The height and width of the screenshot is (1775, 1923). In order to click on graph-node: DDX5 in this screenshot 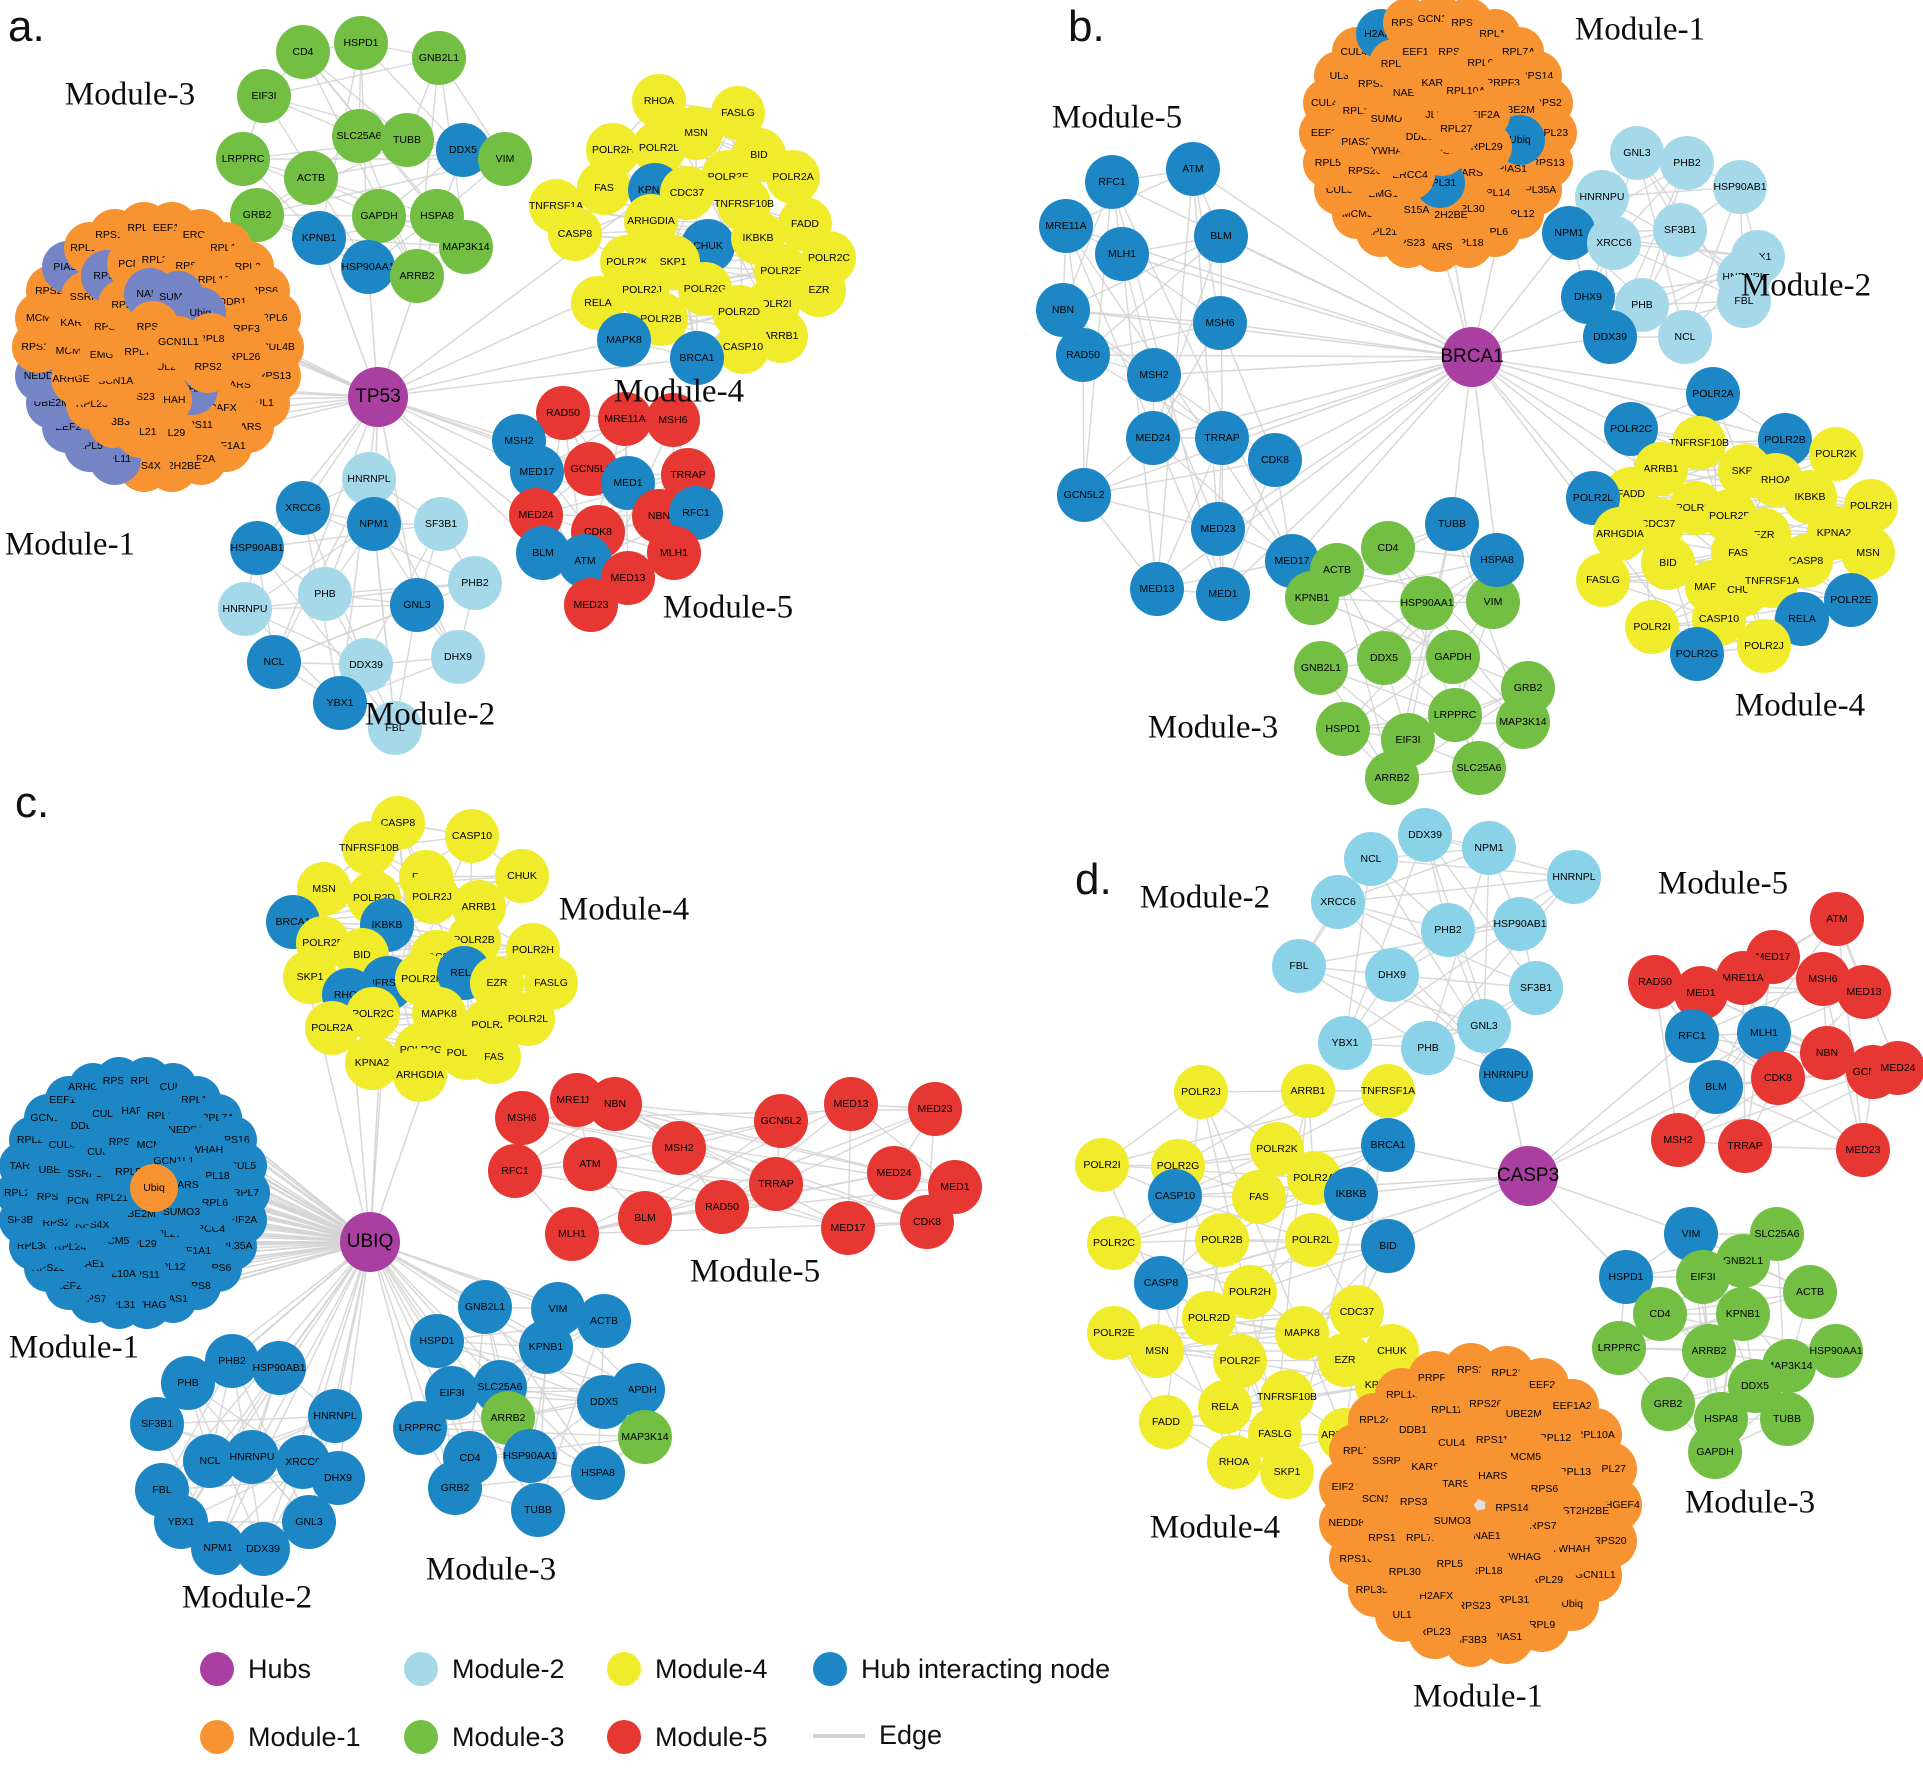, I will do `click(1384, 658)`.